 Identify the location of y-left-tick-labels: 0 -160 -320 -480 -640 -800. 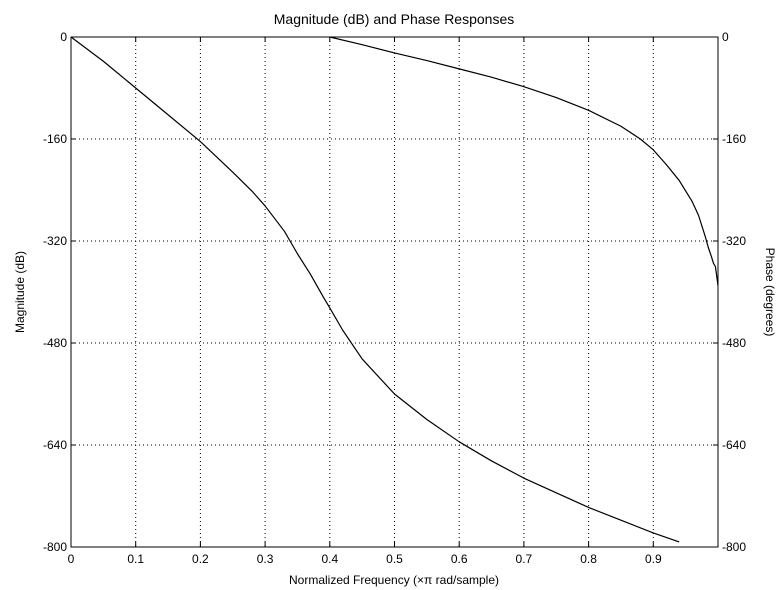
(55, 292).